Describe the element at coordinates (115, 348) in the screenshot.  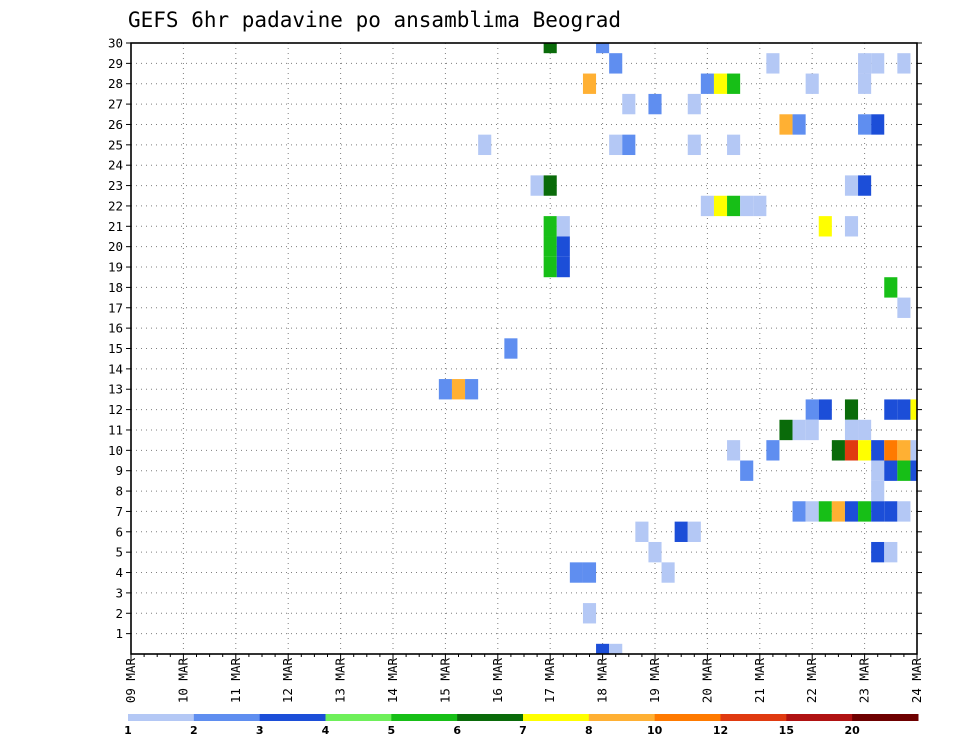
I see `y-tick-label: 15` at that location.